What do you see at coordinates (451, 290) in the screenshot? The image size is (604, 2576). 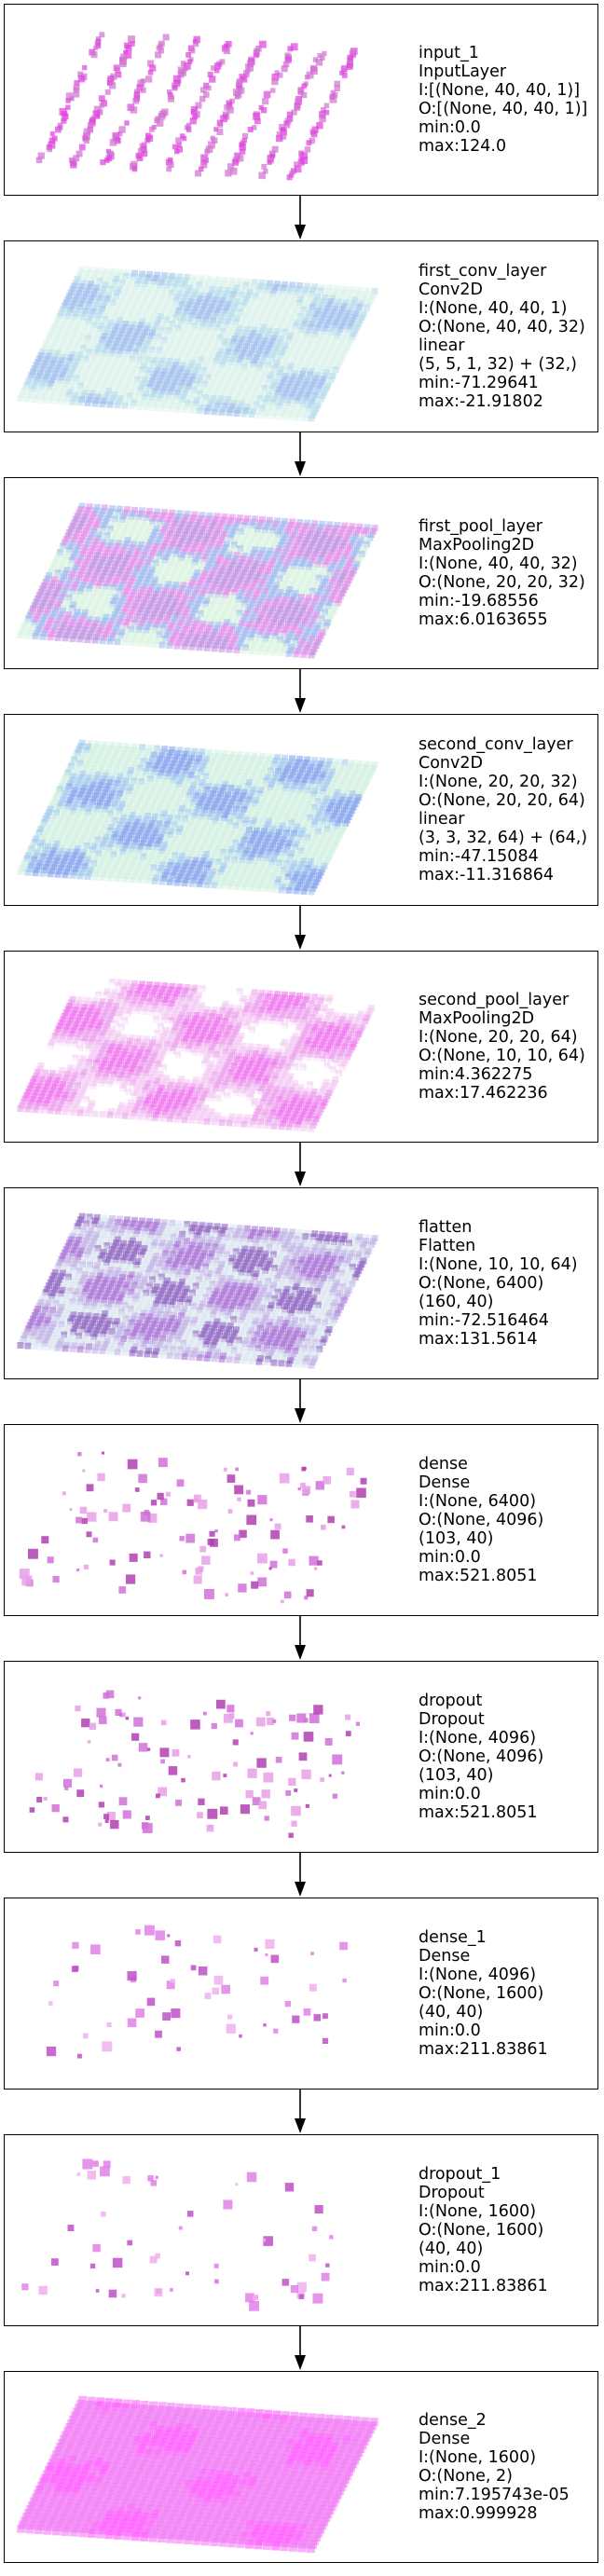 I see `layer-type: Conv2D` at bounding box center [451, 290].